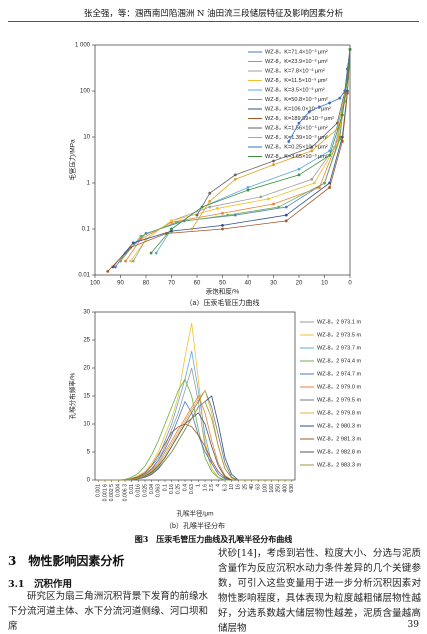  Describe the element at coordinates (339, 361) in the screenshot. I see `legend-label: WZ-8，2 974.4 m` at that location.